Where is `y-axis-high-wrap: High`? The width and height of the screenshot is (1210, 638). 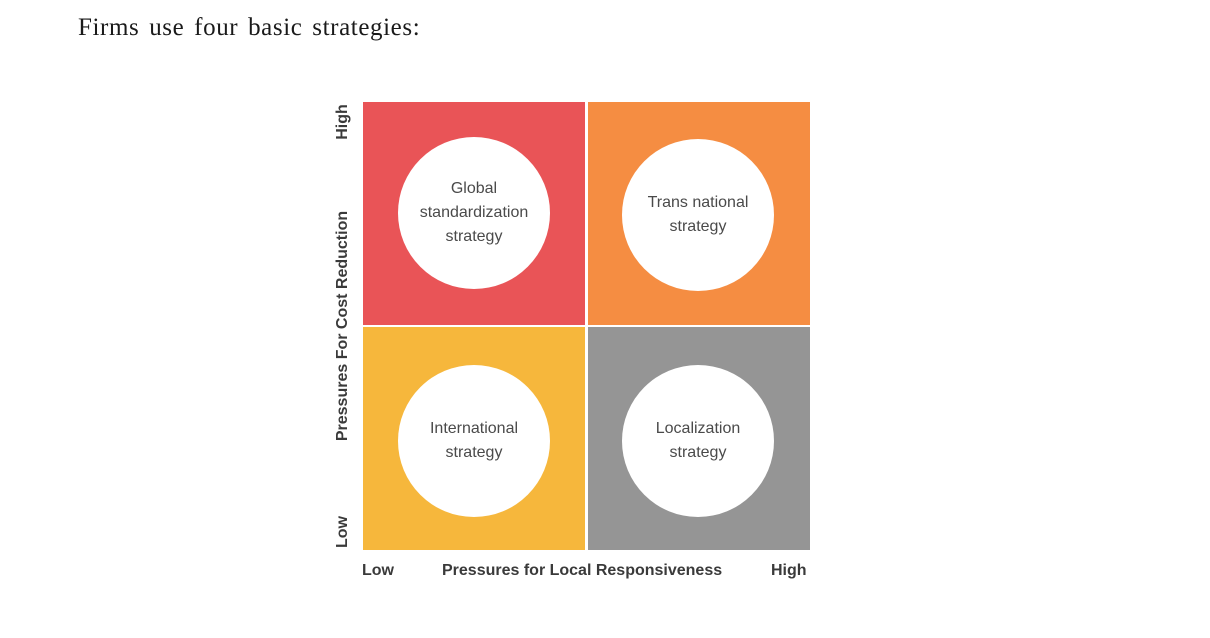 y-axis-high-wrap: High is located at coordinates (343, 122).